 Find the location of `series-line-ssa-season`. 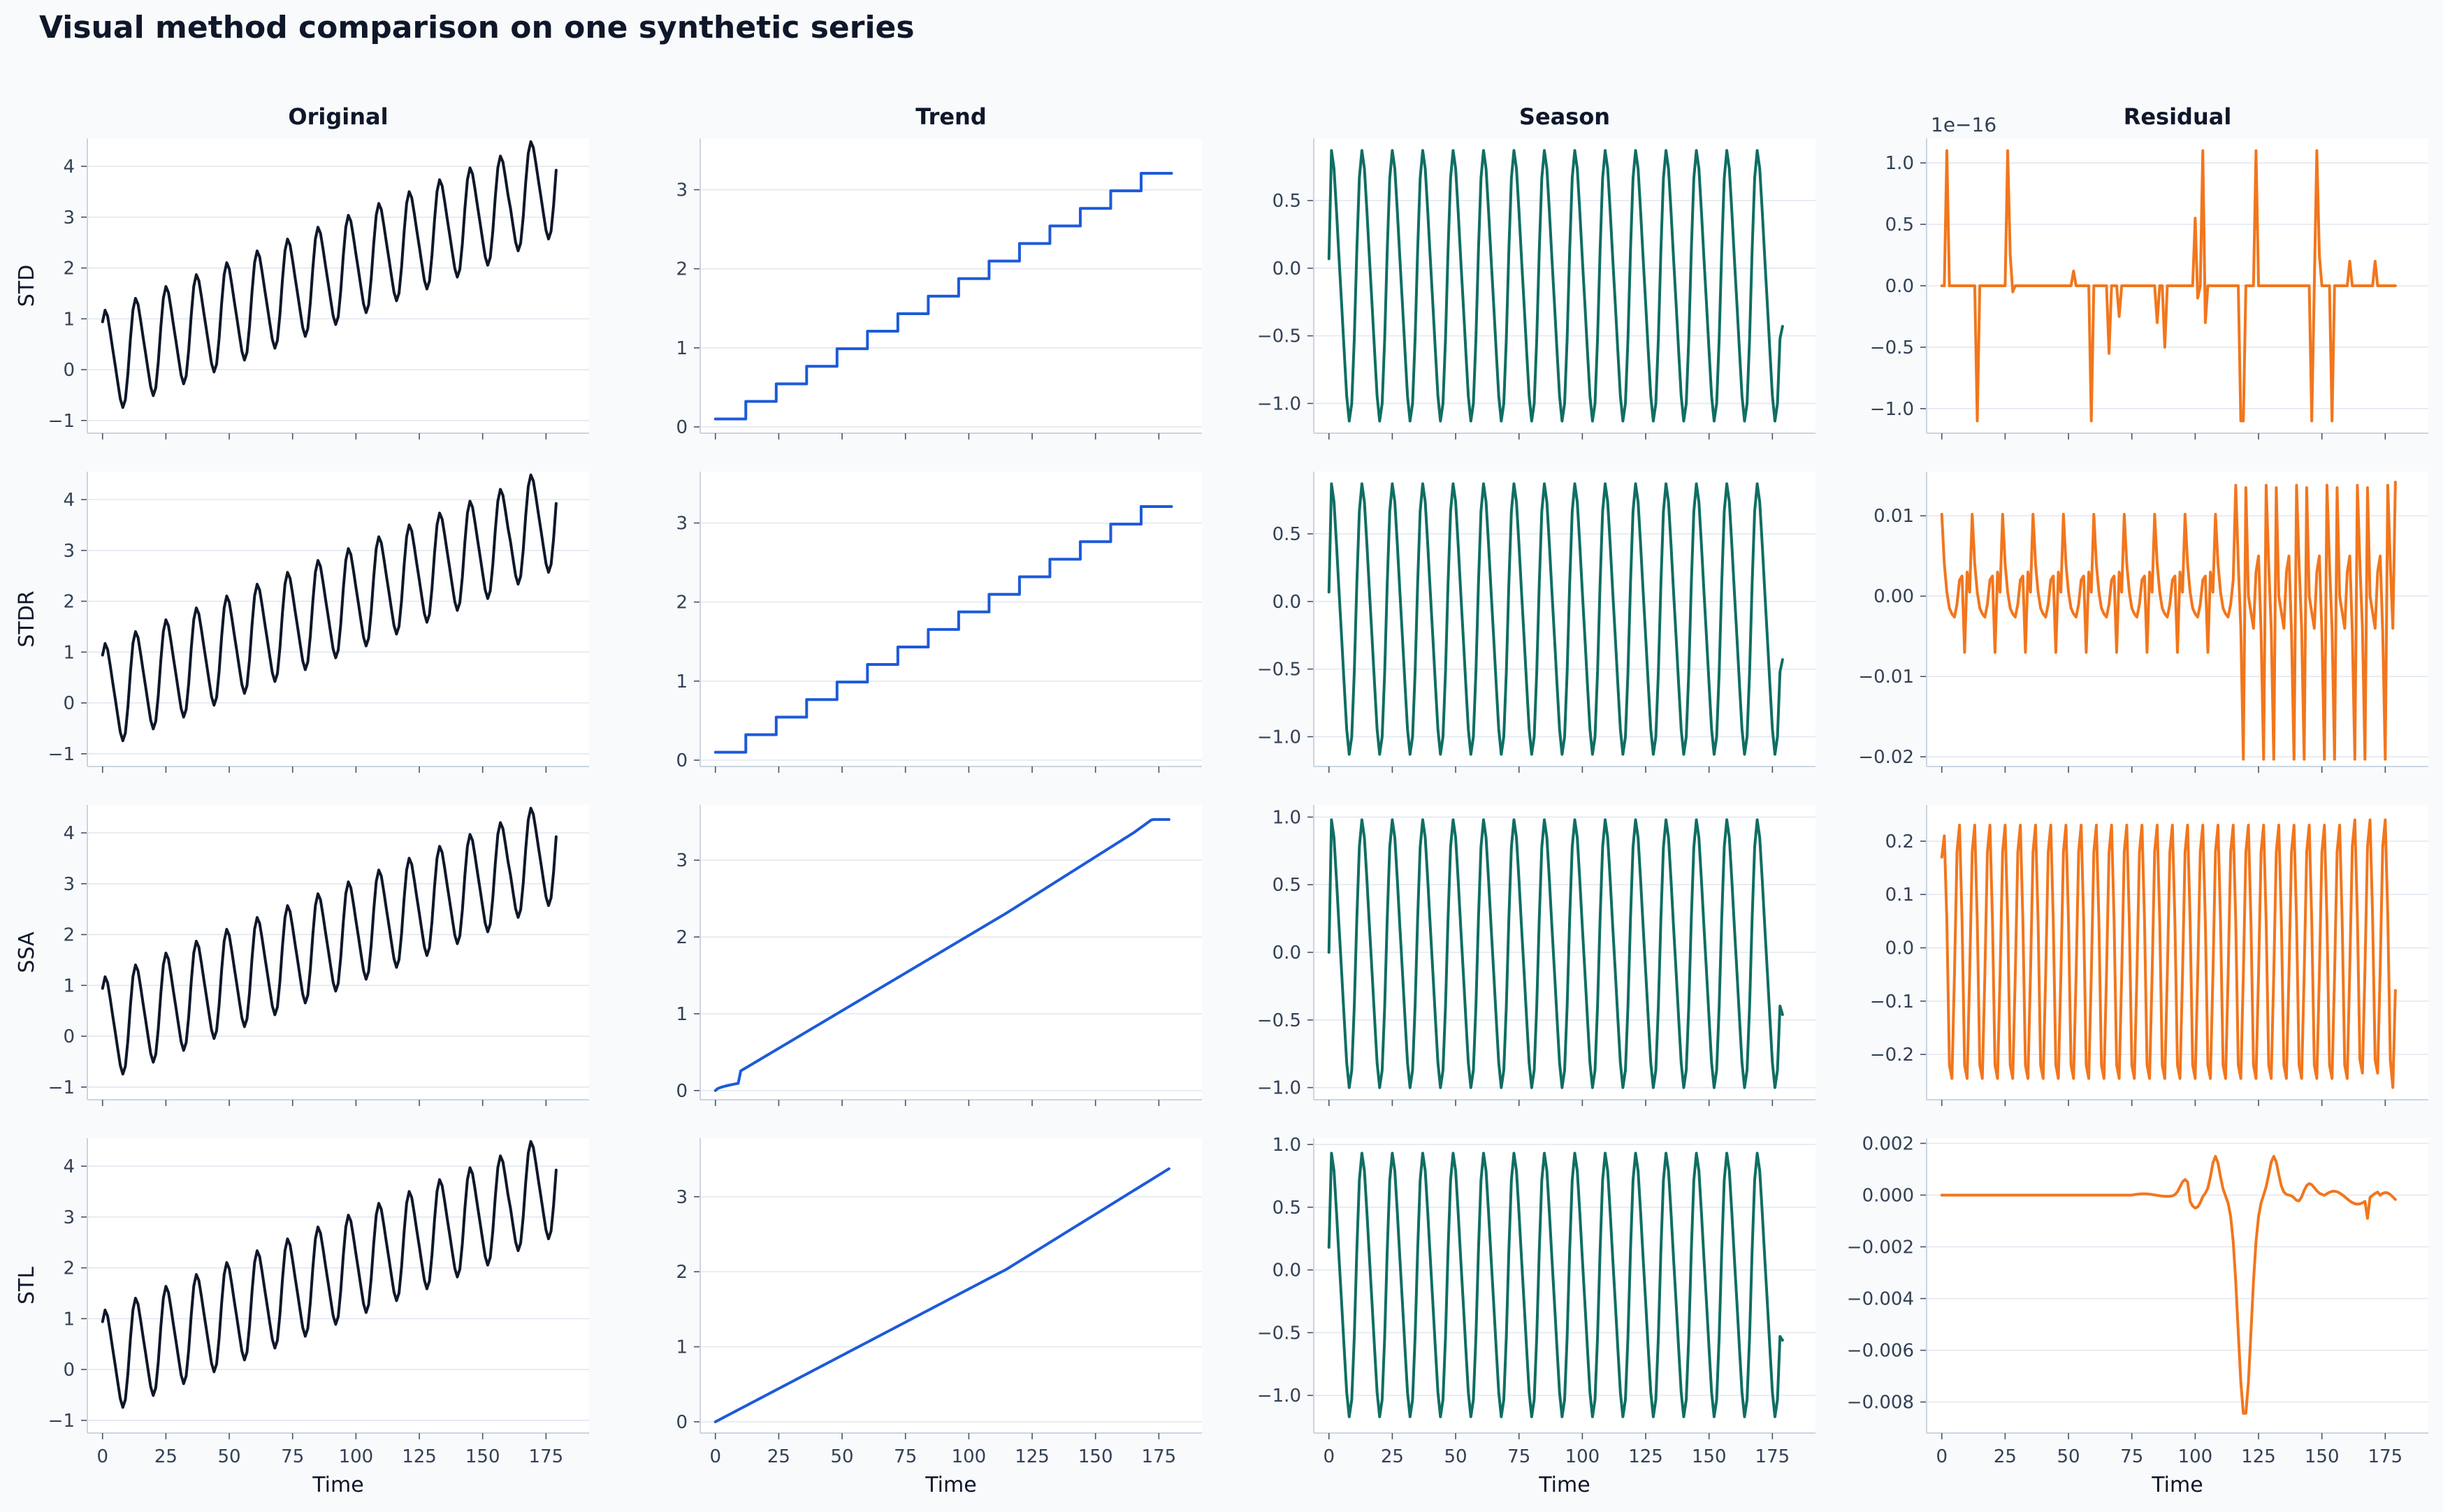

series-line-ssa-season is located at coordinates (1555, 953).